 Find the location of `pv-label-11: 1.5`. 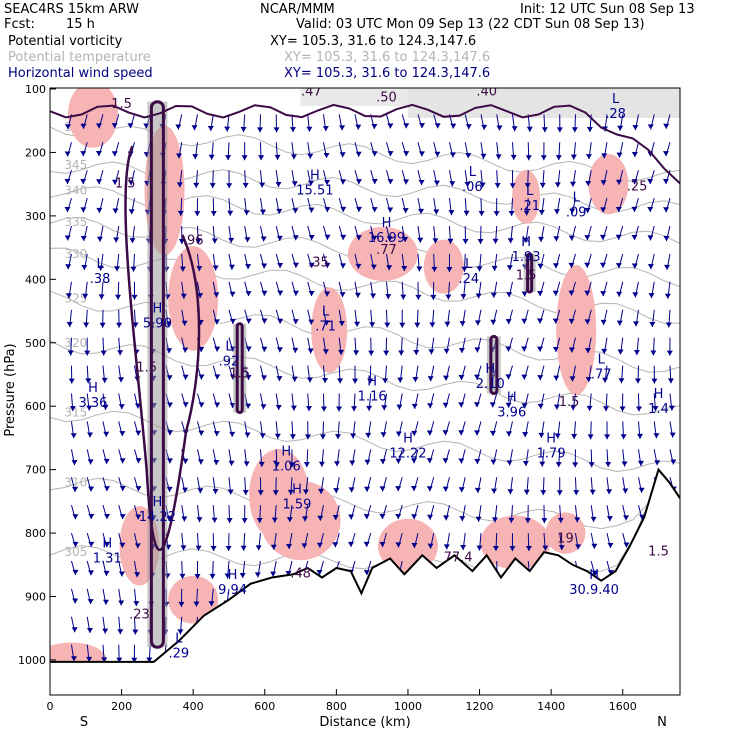

pv-label-11: 1.5 is located at coordinates (569, 402).